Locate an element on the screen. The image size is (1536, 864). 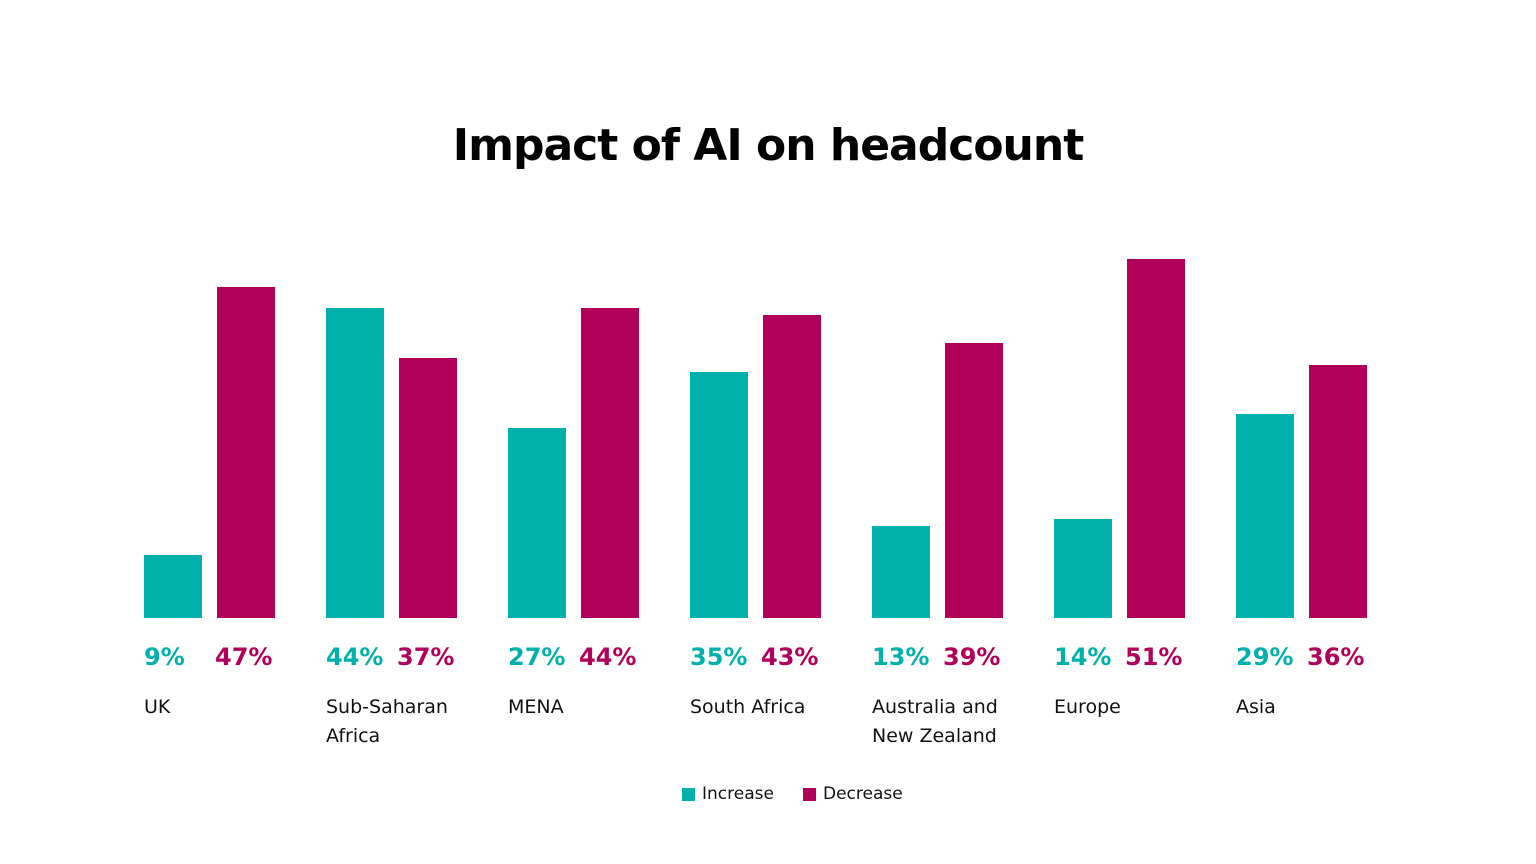
value-label: 37% is located at coordinates (426, 657).